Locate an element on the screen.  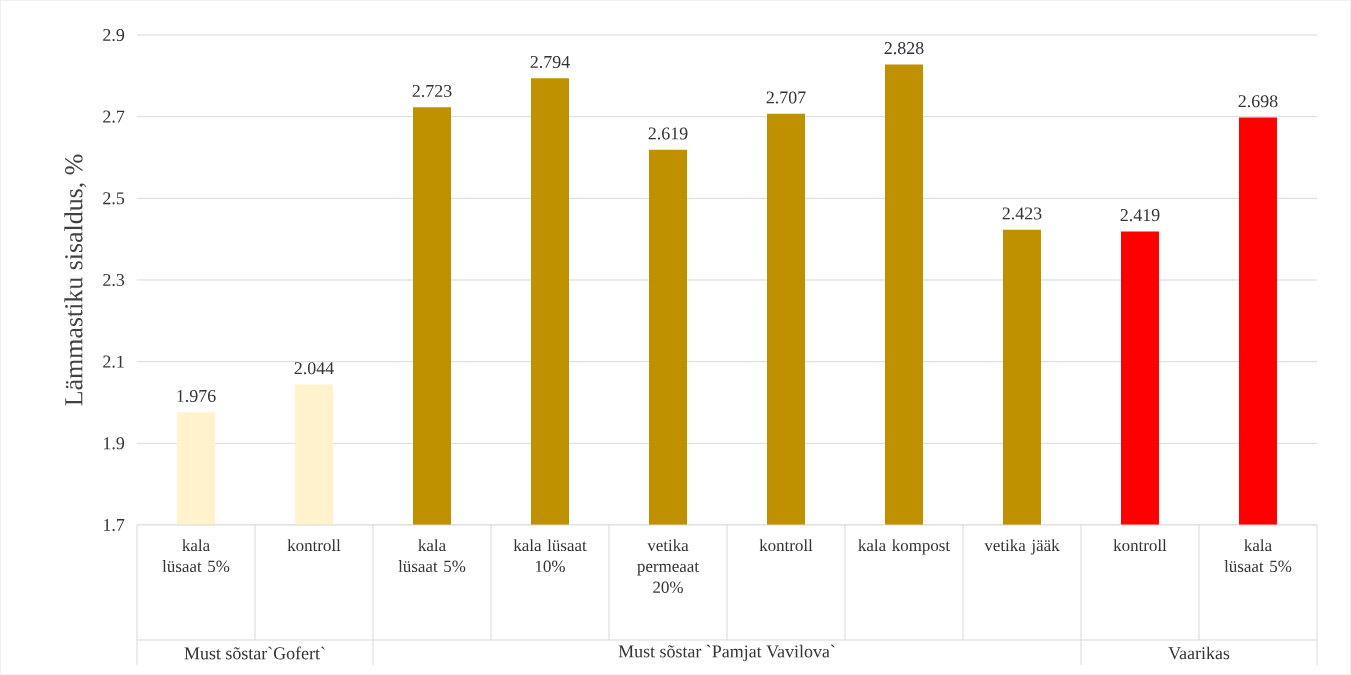
x-tick-label: vetika permeaat 20% is located at coordinates (668, 566).